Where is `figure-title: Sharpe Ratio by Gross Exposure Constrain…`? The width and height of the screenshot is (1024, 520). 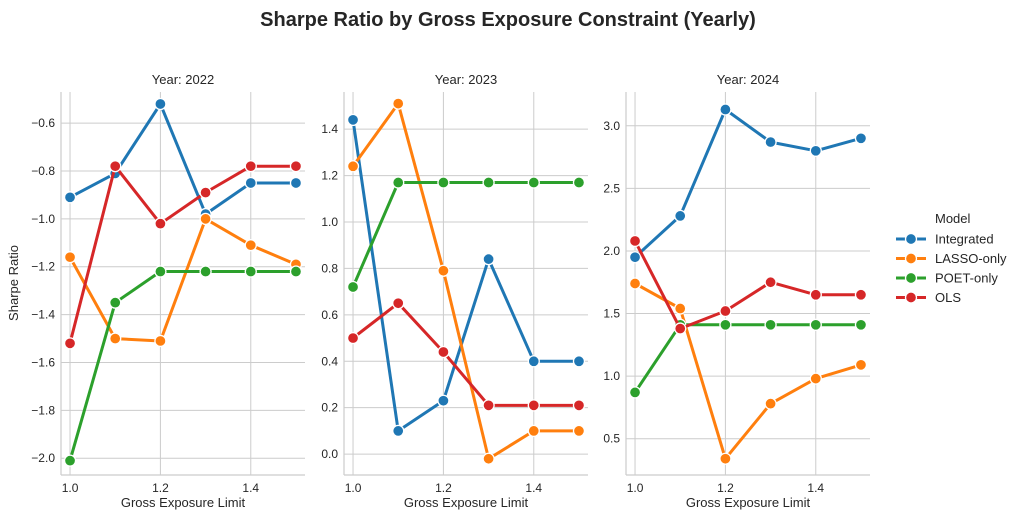
figure-title: Sharpe Ratio by Gross Exposure Constrain… is located at coordinates (508, 20).